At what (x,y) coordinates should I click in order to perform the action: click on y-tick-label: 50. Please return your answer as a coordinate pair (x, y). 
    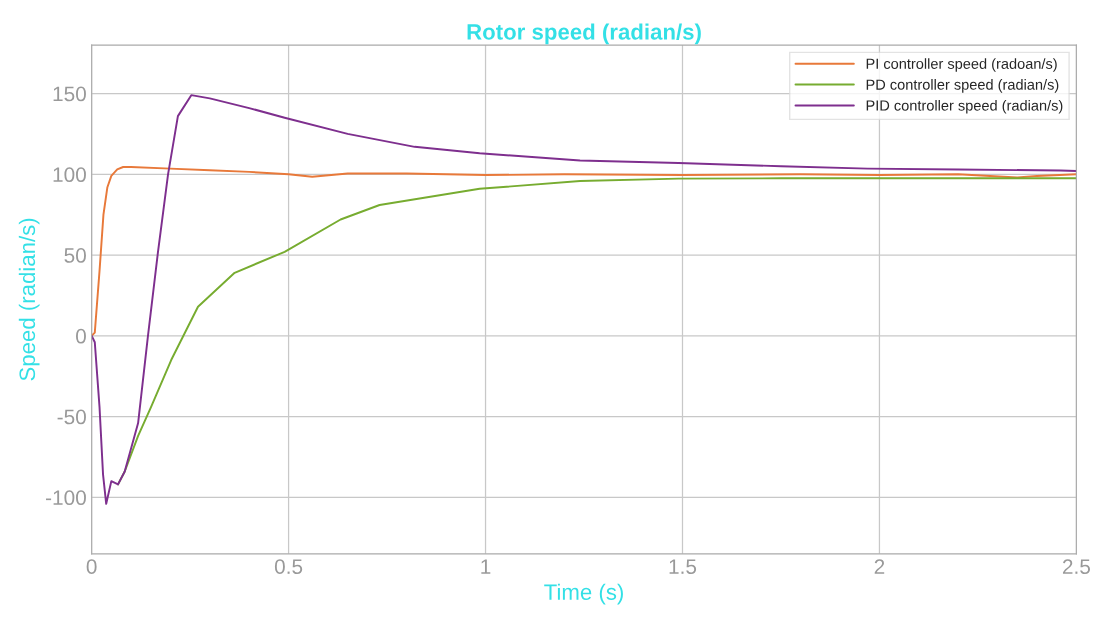
    Looking at the image, I should click on (75, 255).